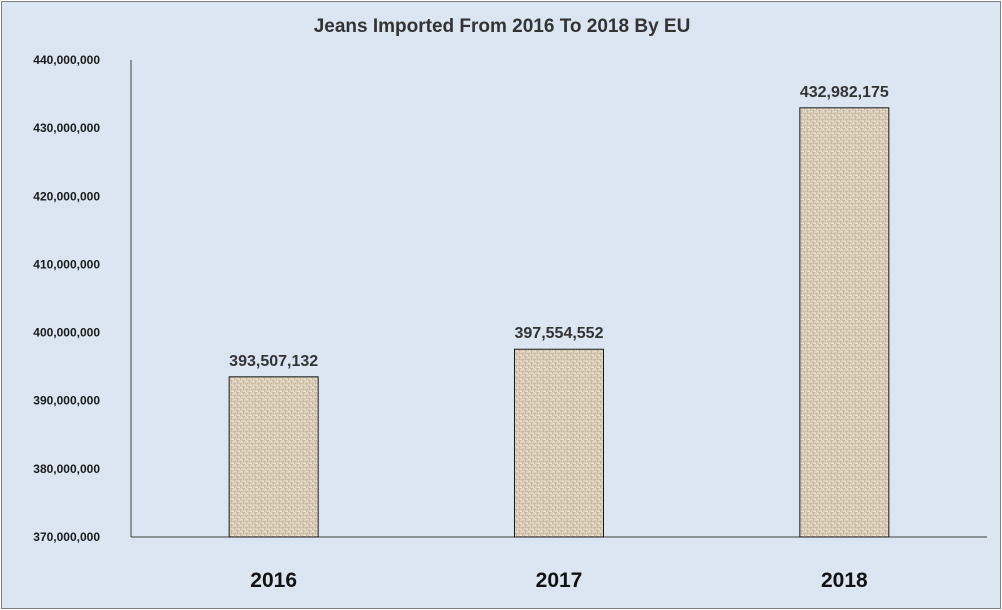 Image resolution: width=1002 pixels, height=610 pixels. What do you see at coordinates (66, 128) in the screenshot?
I see `y-tick-label: 430,000,000` at bounding box center [66, 128].